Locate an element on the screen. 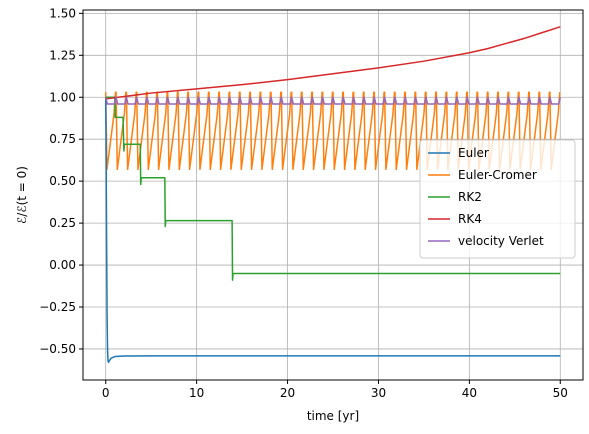 The width and height of the screenshot is (589, 434). legend-entry-label: velocity Verlet is located at coordinates (501, 241).